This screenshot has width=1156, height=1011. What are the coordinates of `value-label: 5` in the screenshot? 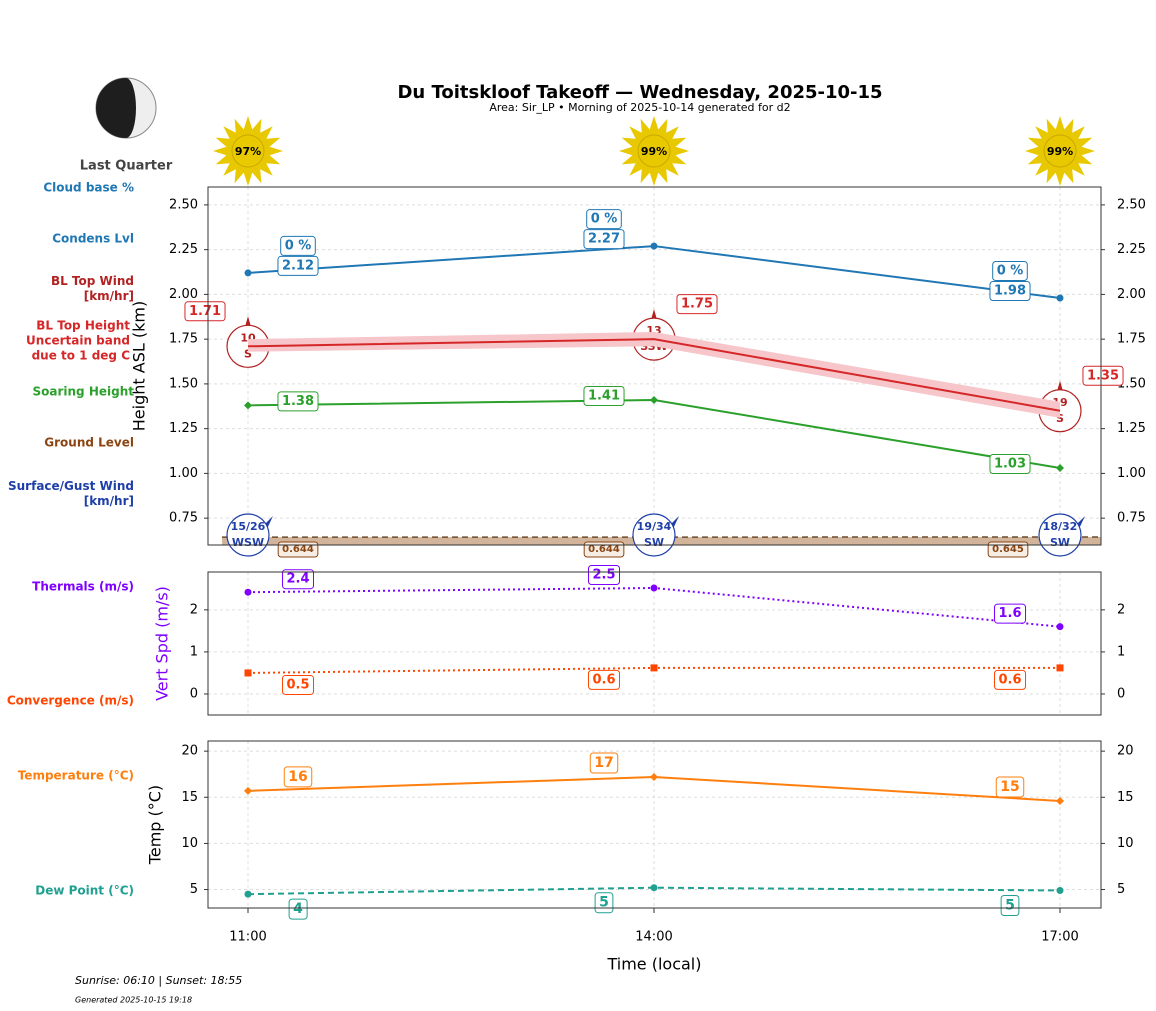 It's located at (604, 903).